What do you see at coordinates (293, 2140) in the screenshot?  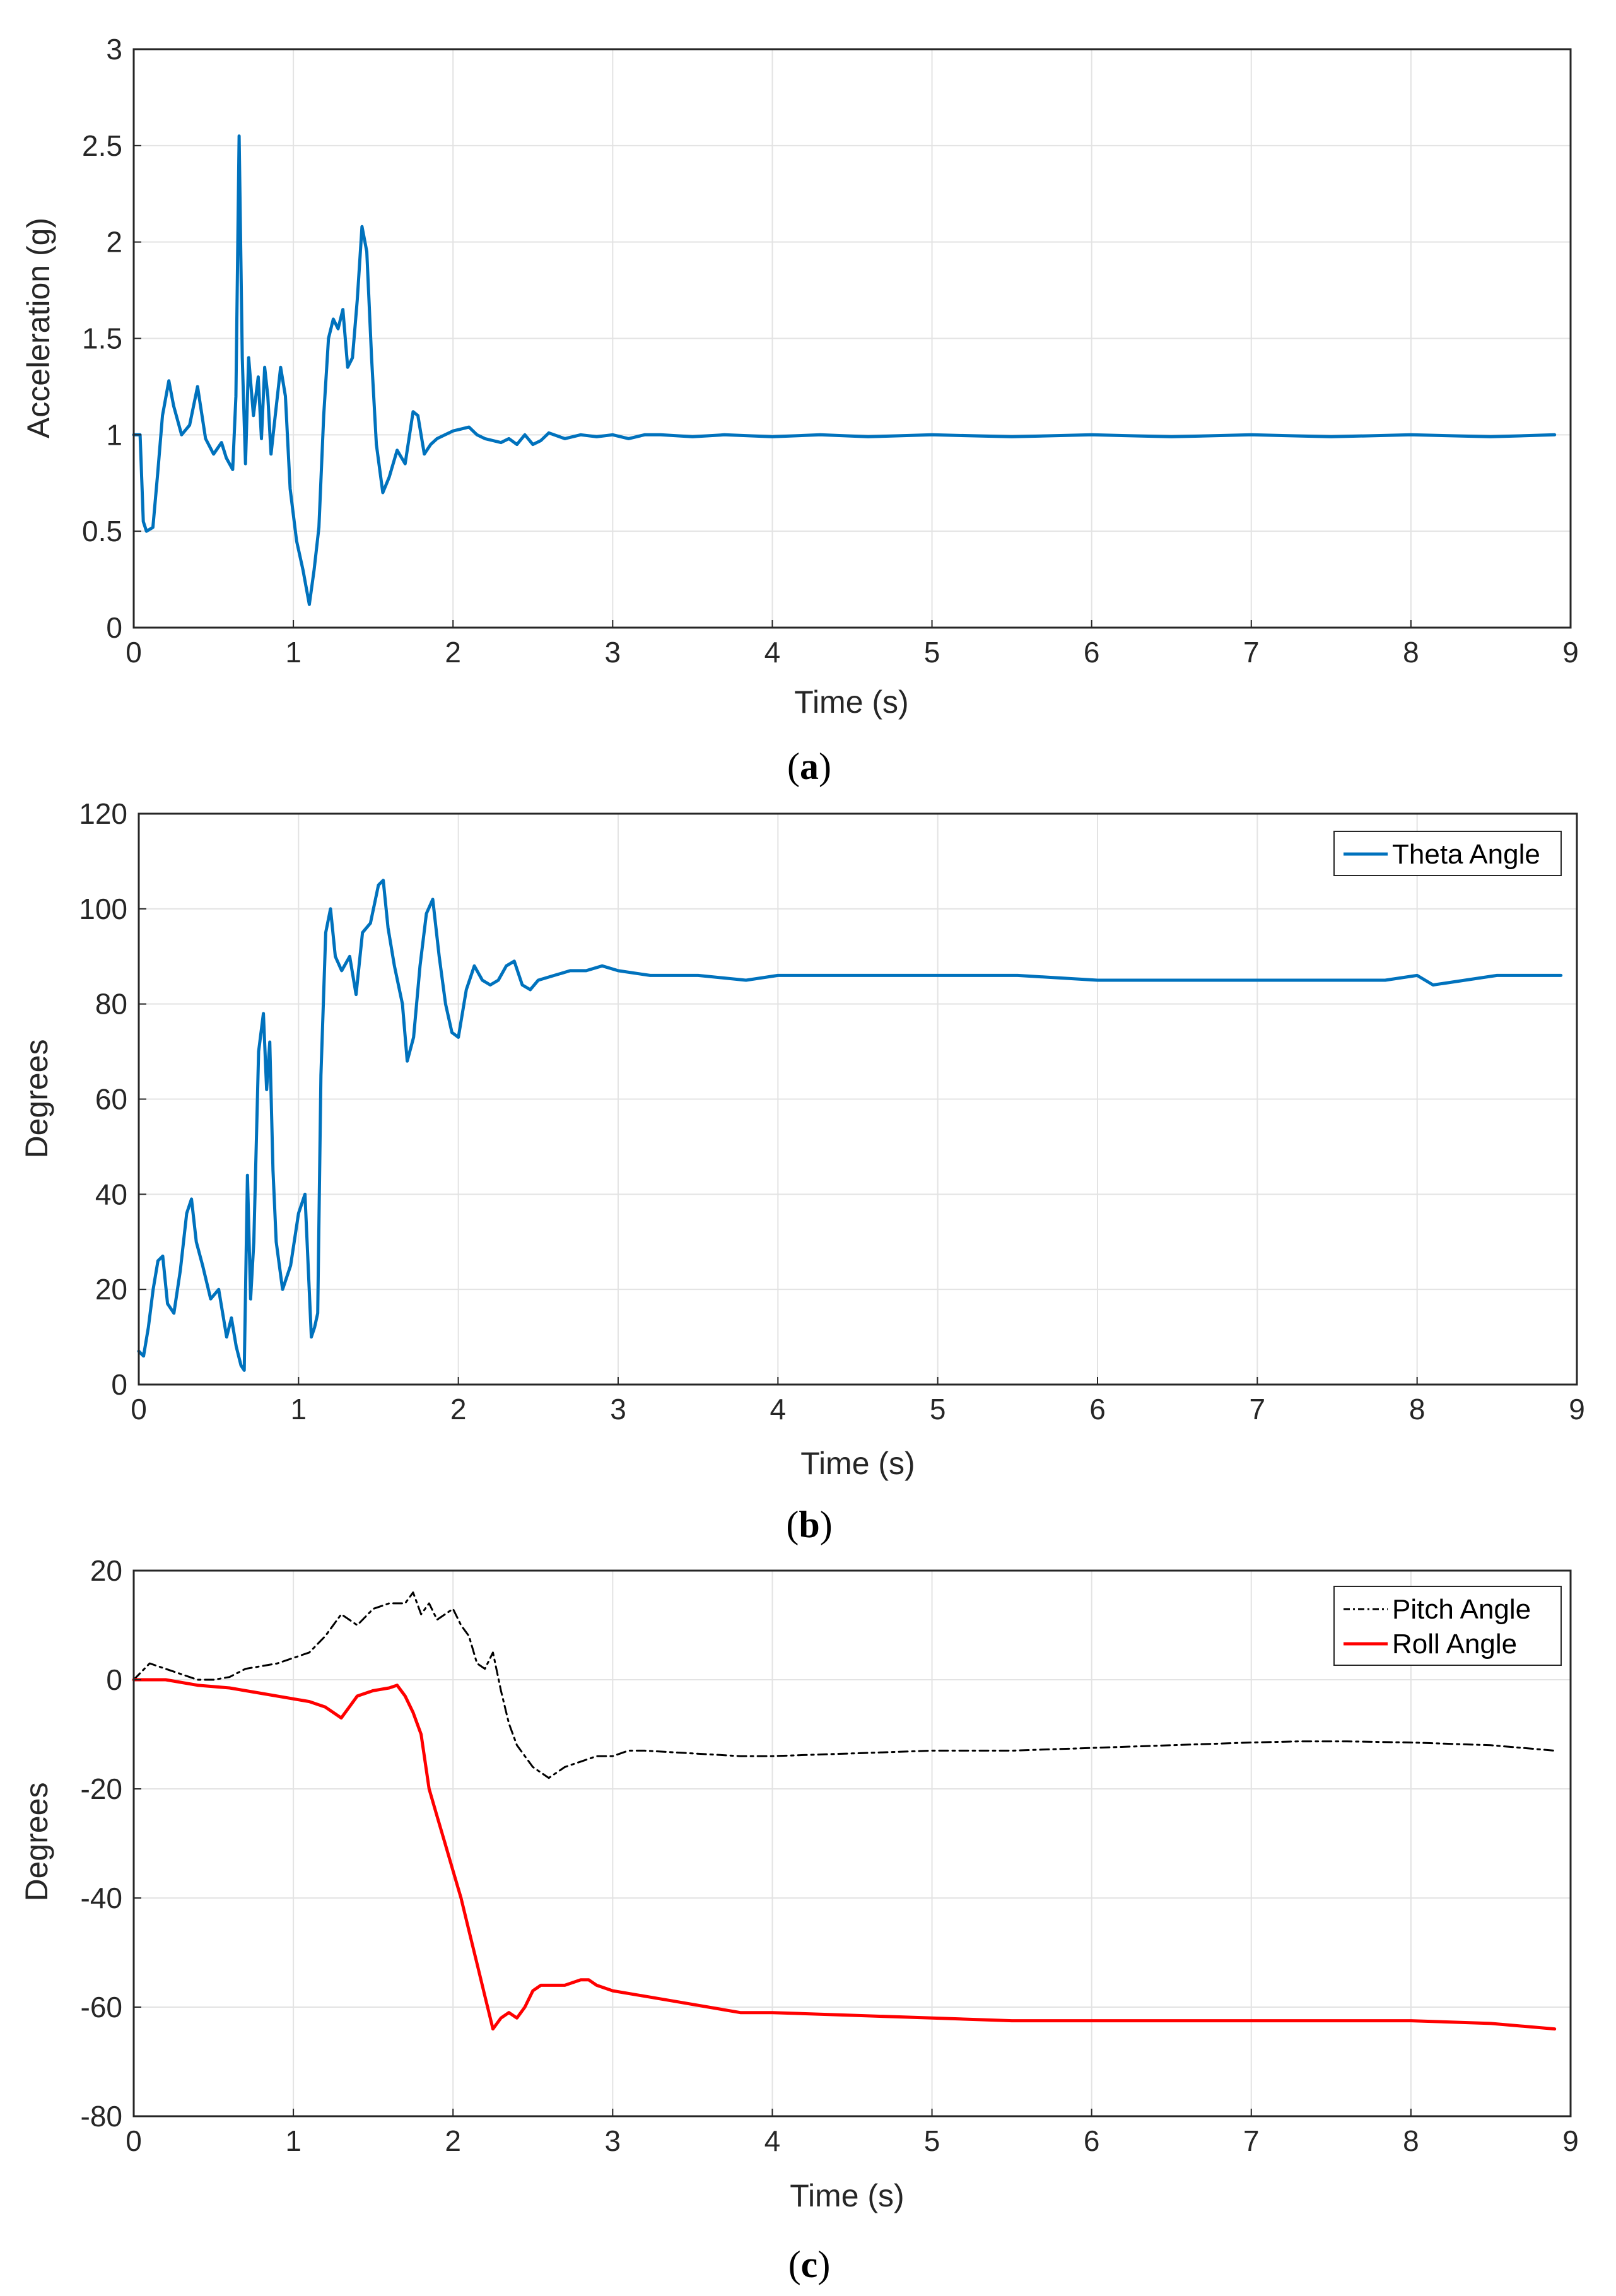 I see `x-tick-label-c: 1` at bounding box center [293, 2140].